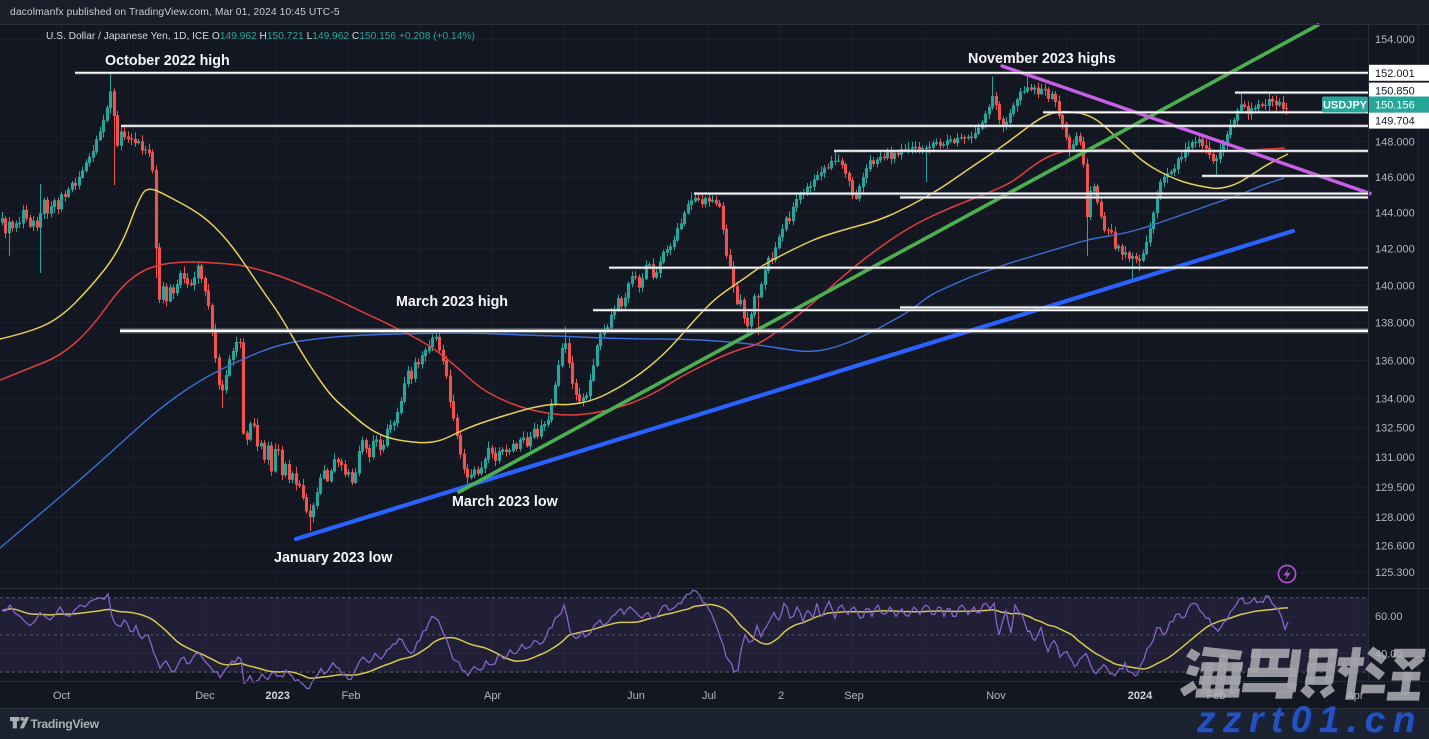  Describe the element at coordinates (1395, 324) in the screenshot. I see `svg-text: 138.000` at that location.